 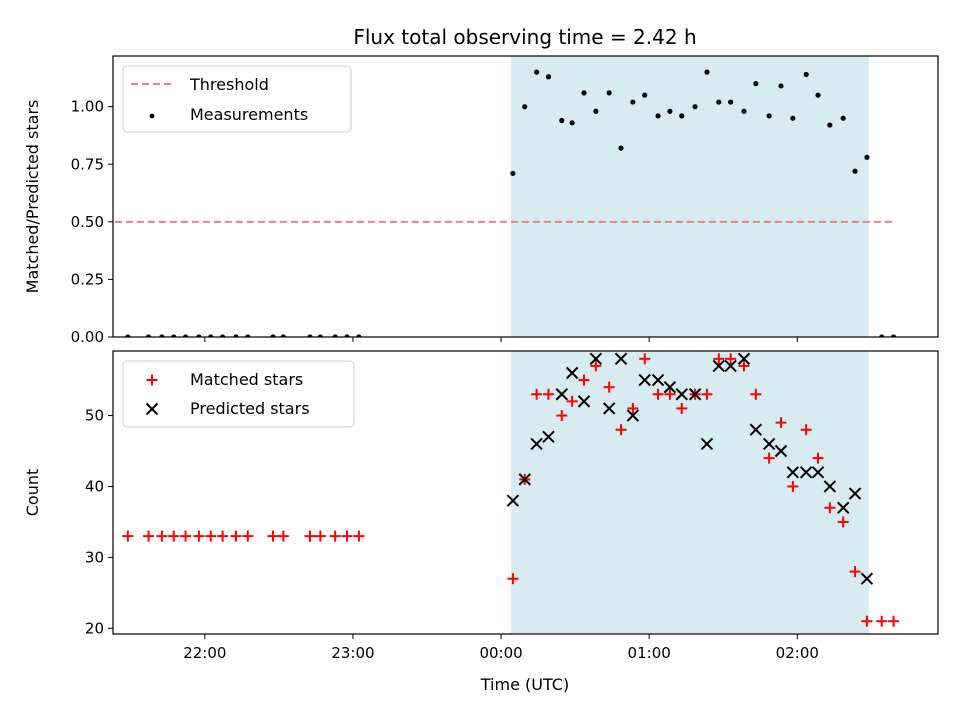 What do you see at coordinates (524, 684) in the screenshot?
I see `x-axis-label: Time (UTC)` at bounding box center [524, 684].